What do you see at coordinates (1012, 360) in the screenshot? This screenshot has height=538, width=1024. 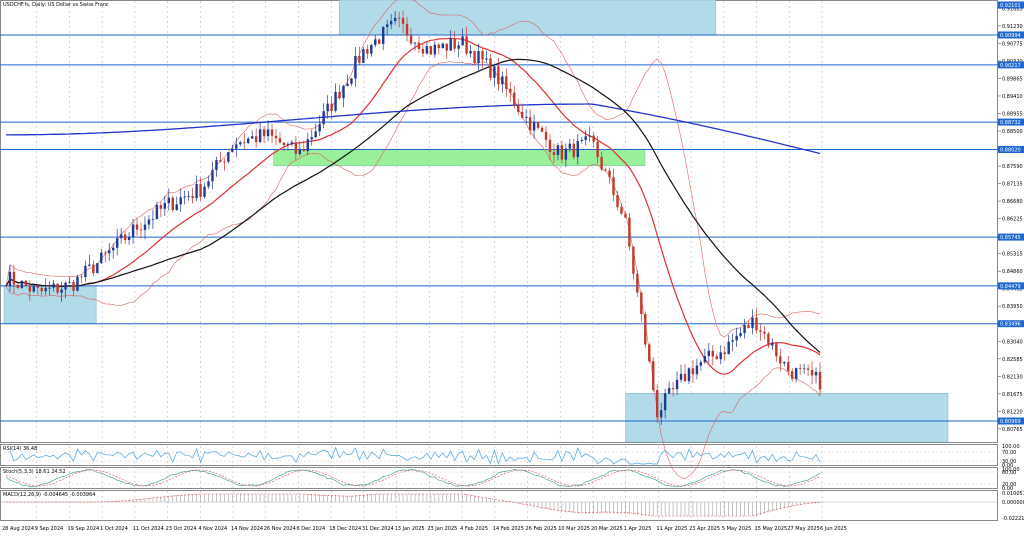 I see `price-tick-label: 0.82585` at bounding box center [1012, 360].